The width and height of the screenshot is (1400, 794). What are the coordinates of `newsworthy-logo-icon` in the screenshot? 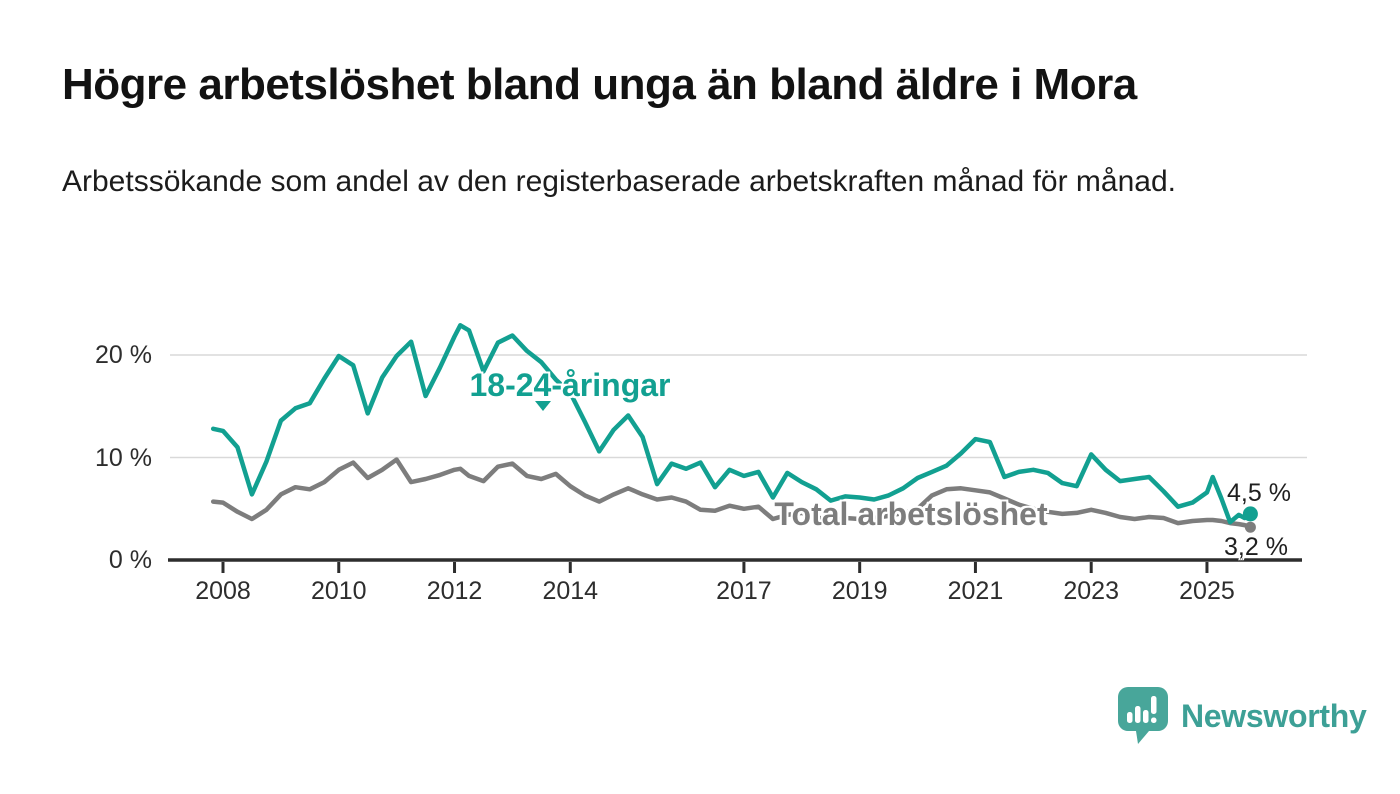 It's located at (1143, 715).